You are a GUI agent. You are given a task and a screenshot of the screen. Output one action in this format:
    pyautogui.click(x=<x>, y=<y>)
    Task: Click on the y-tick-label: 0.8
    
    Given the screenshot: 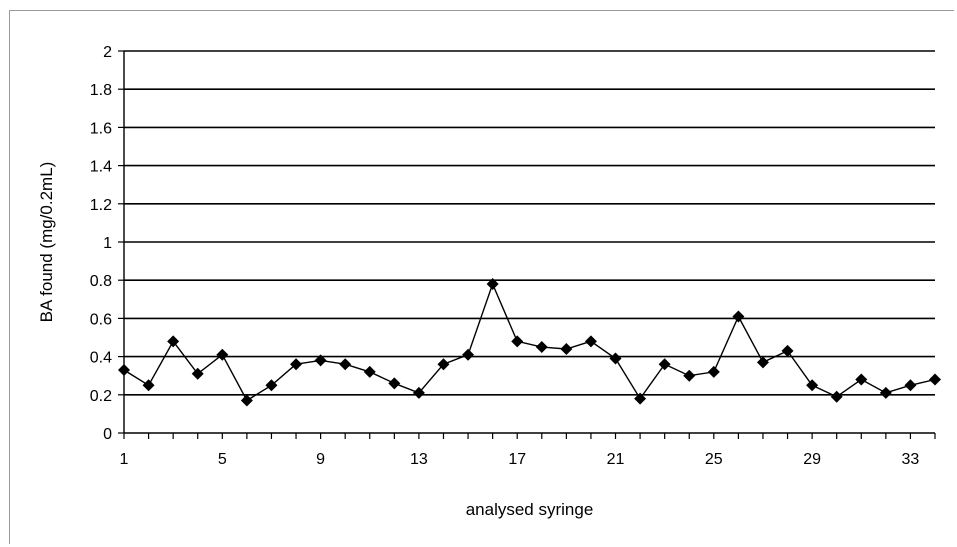 What is the action you would take?
    pyautogui.click(x=101, y=281)
    